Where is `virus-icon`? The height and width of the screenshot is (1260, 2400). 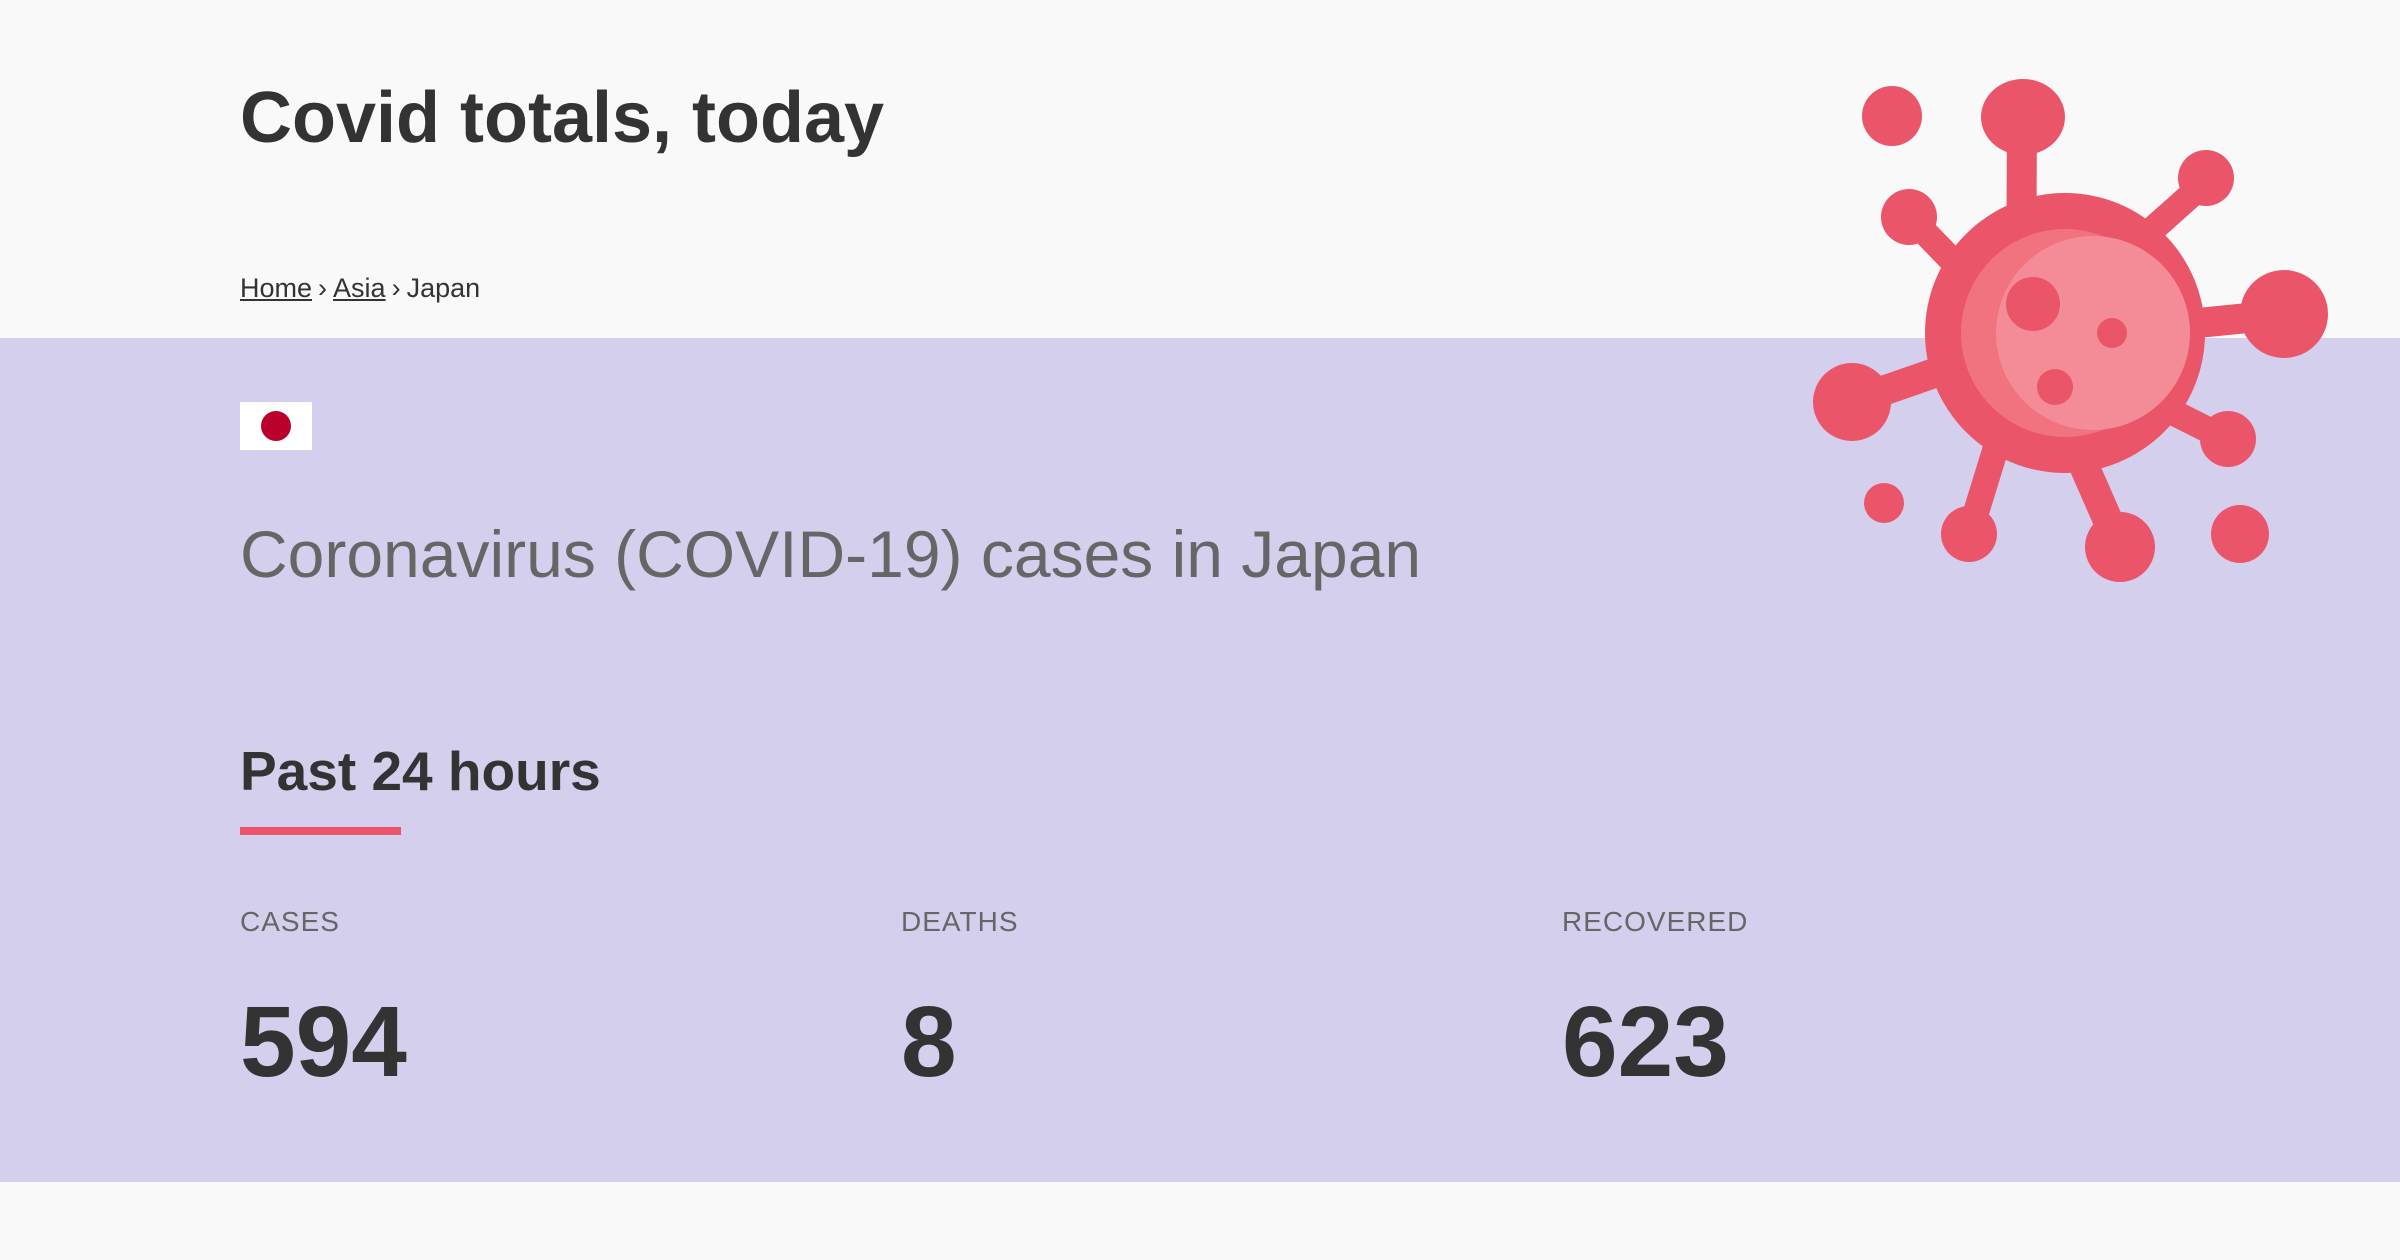 virus-icon is located at coordinates (2070, 330).